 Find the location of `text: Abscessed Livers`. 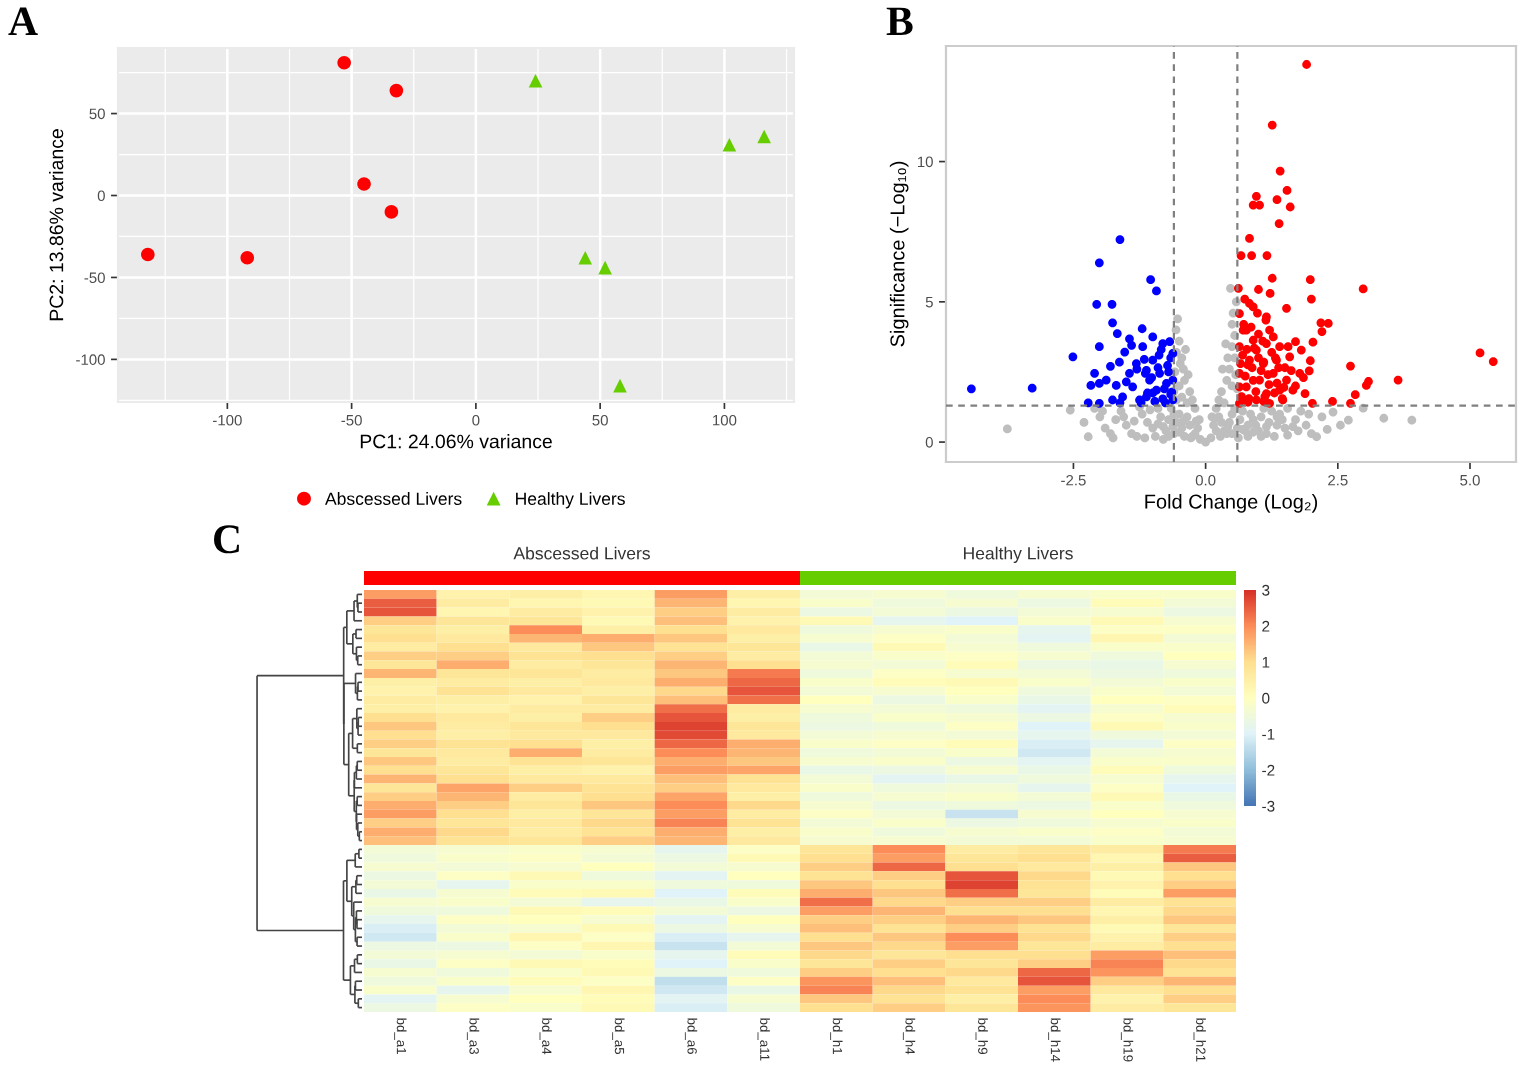

text: Abscessed Livers is located at coordinates (581, 553).